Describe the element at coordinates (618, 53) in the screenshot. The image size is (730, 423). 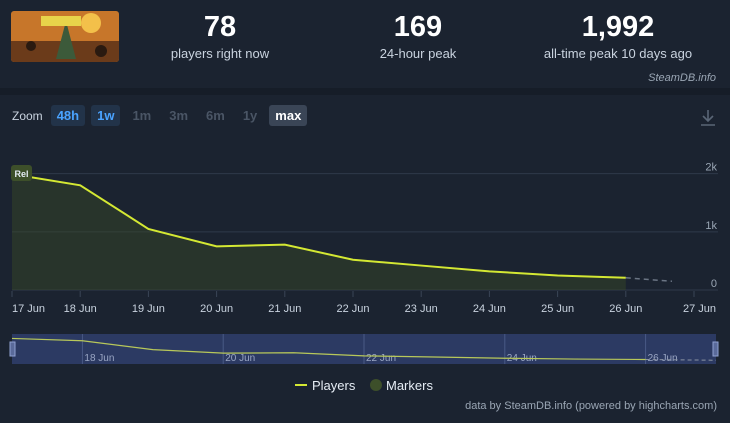
I see `stat-alltime-peak-label: all-time peak 10 days ago` at that location.